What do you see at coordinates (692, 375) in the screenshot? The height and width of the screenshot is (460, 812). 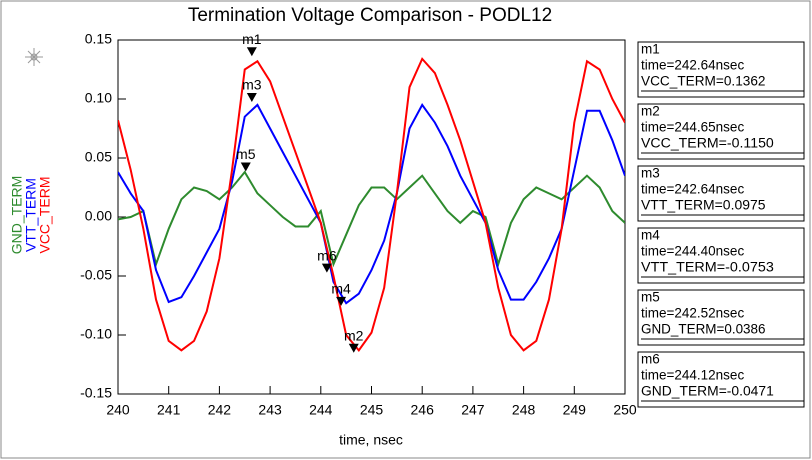 I see `marker-box-time: time=244.12nsec` at bounding box center [692, 375].